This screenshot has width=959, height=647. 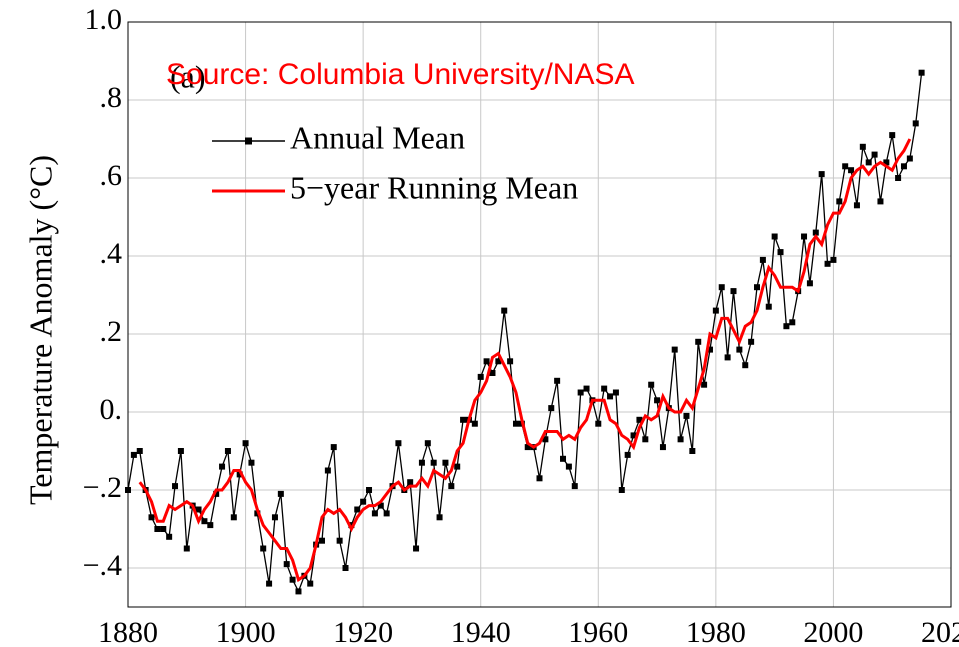 I want to click on source-annotation: Source: Columbia University/NASA, so click(x=400, y=74).